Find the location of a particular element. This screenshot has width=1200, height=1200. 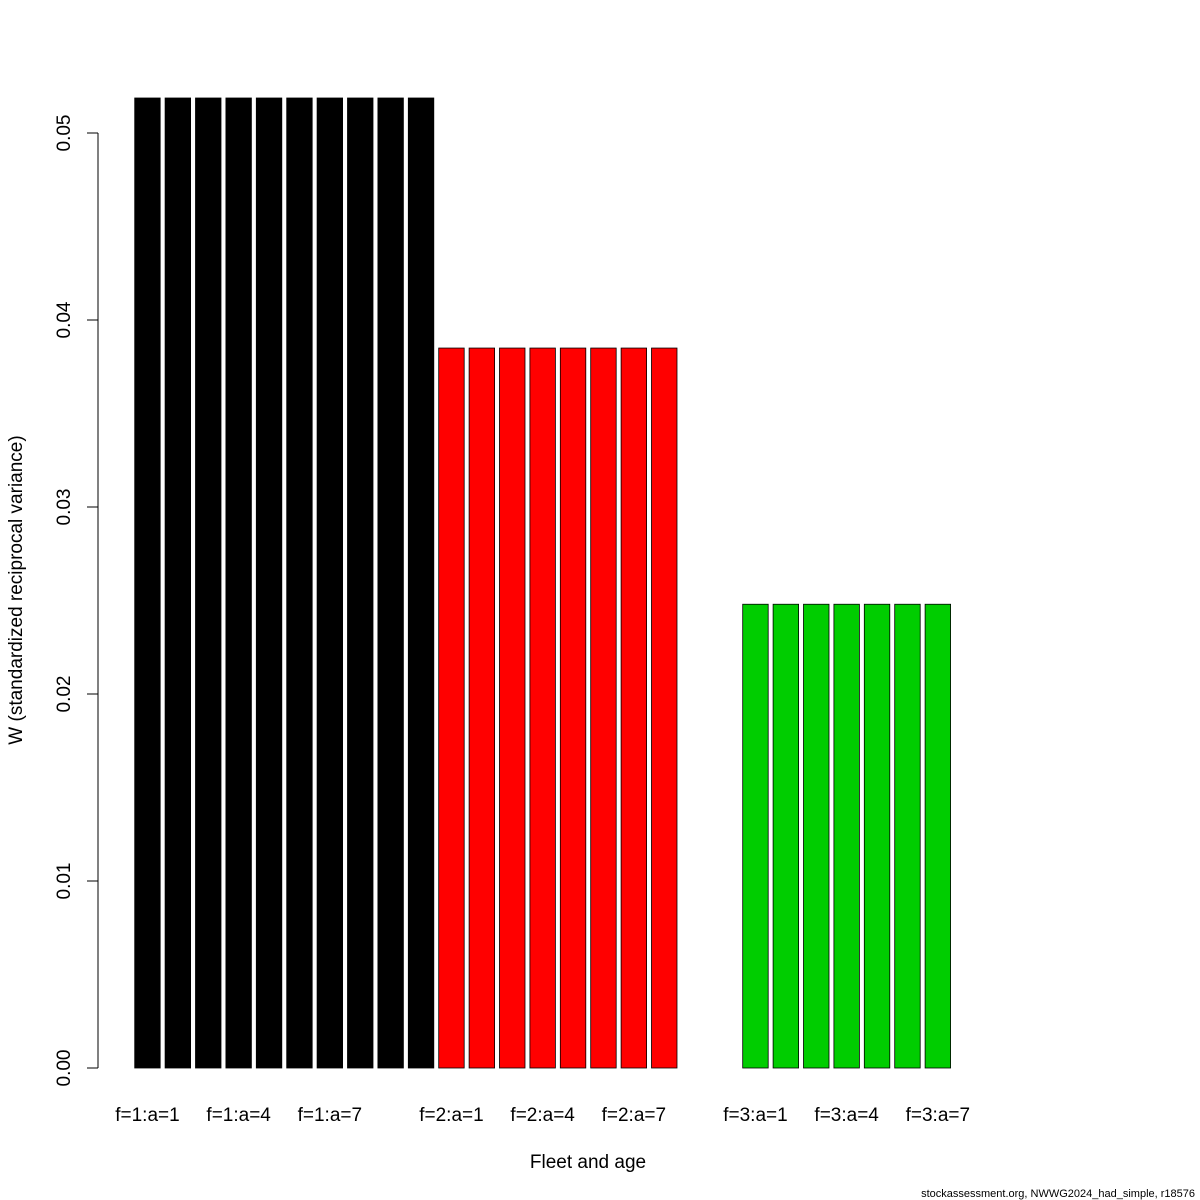

y-axis-title: W (standardized reciprocal variance) is located at coordinates (16, 589).